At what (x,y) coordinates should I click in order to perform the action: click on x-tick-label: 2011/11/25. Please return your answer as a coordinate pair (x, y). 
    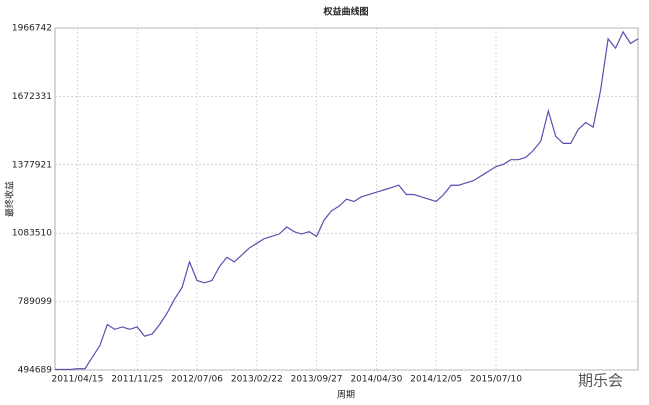
    Looking at the image, I should click on (137, 380).